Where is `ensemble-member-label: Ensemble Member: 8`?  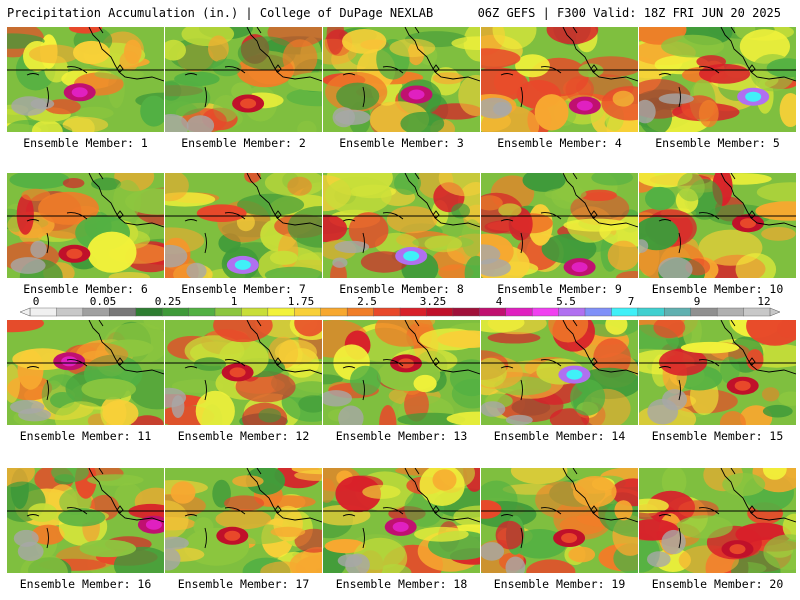 ensemble-member-label: Ensemble Member: 8 is located at coordinates (401, 289).